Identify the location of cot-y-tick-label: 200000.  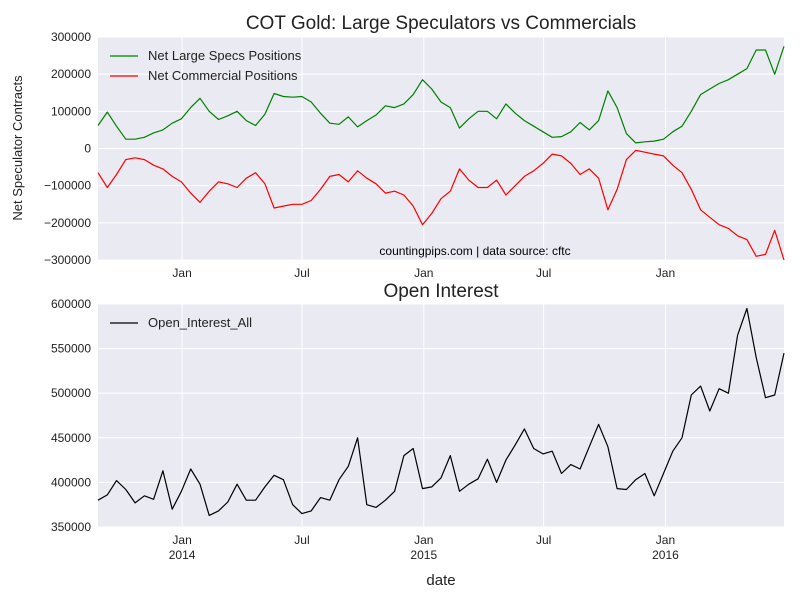
(71, 74).